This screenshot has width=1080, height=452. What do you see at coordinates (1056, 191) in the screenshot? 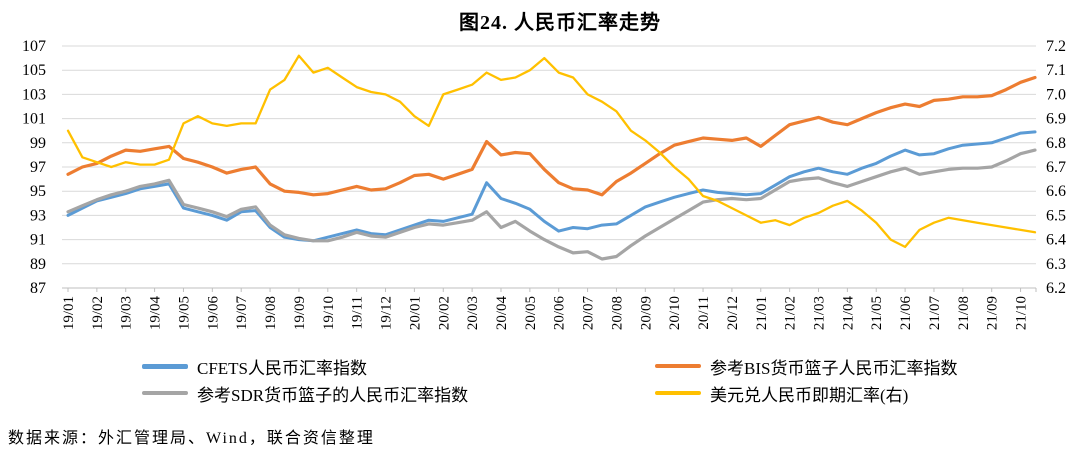
I see `svg-text: 6.6` at bounding box center [1056, 191].